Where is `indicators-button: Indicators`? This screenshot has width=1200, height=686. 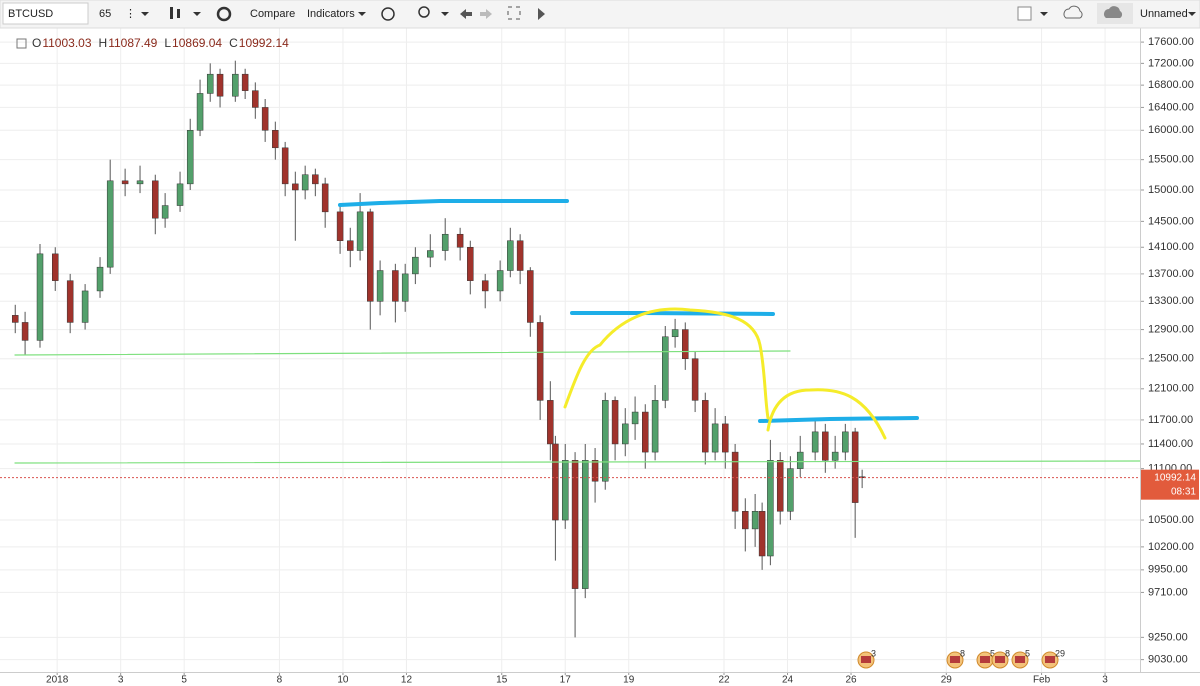
indicators-button: Indicators is located at coordinates (331, 14).